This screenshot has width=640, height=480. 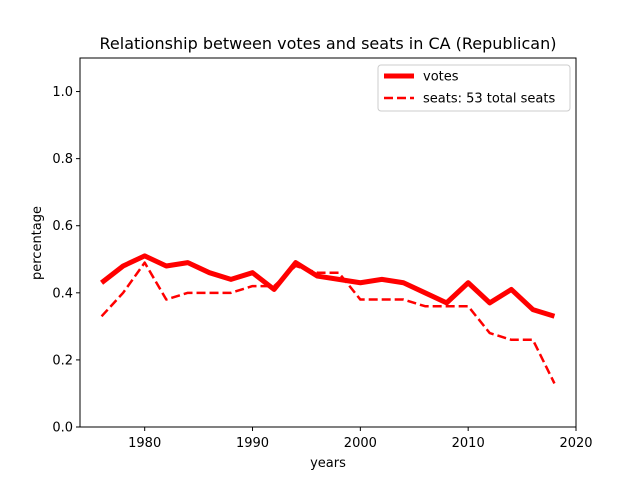 I want to click on x-tick-label: 2010, so click(x=468, y=443).